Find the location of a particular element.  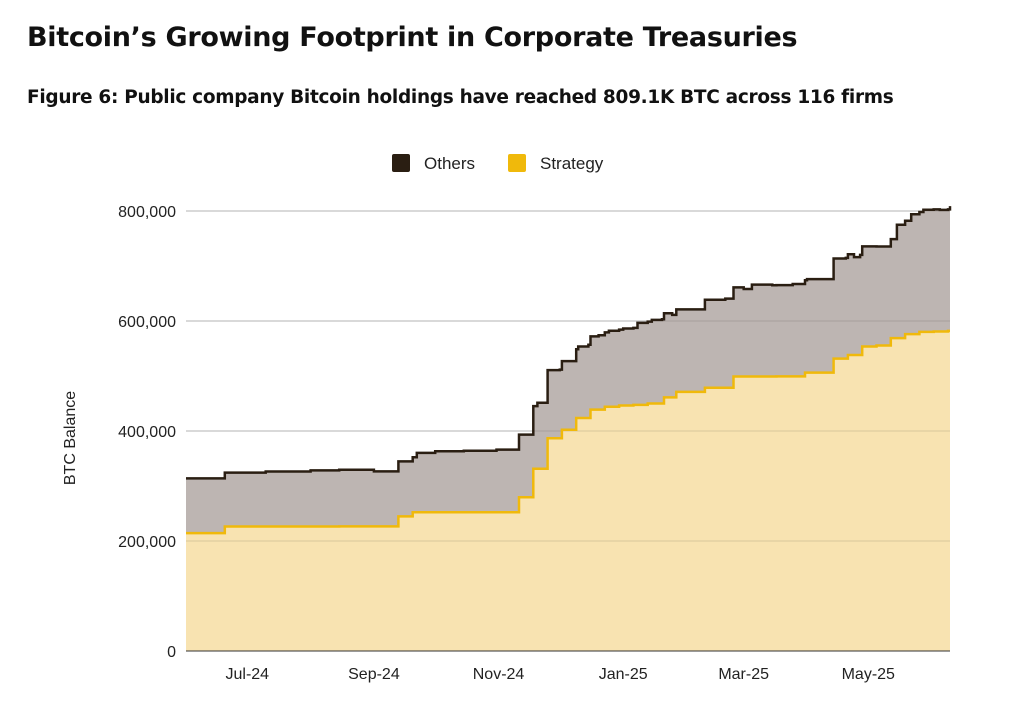

legend-label-strategy: Strategy is located at coordinates (572, 163).